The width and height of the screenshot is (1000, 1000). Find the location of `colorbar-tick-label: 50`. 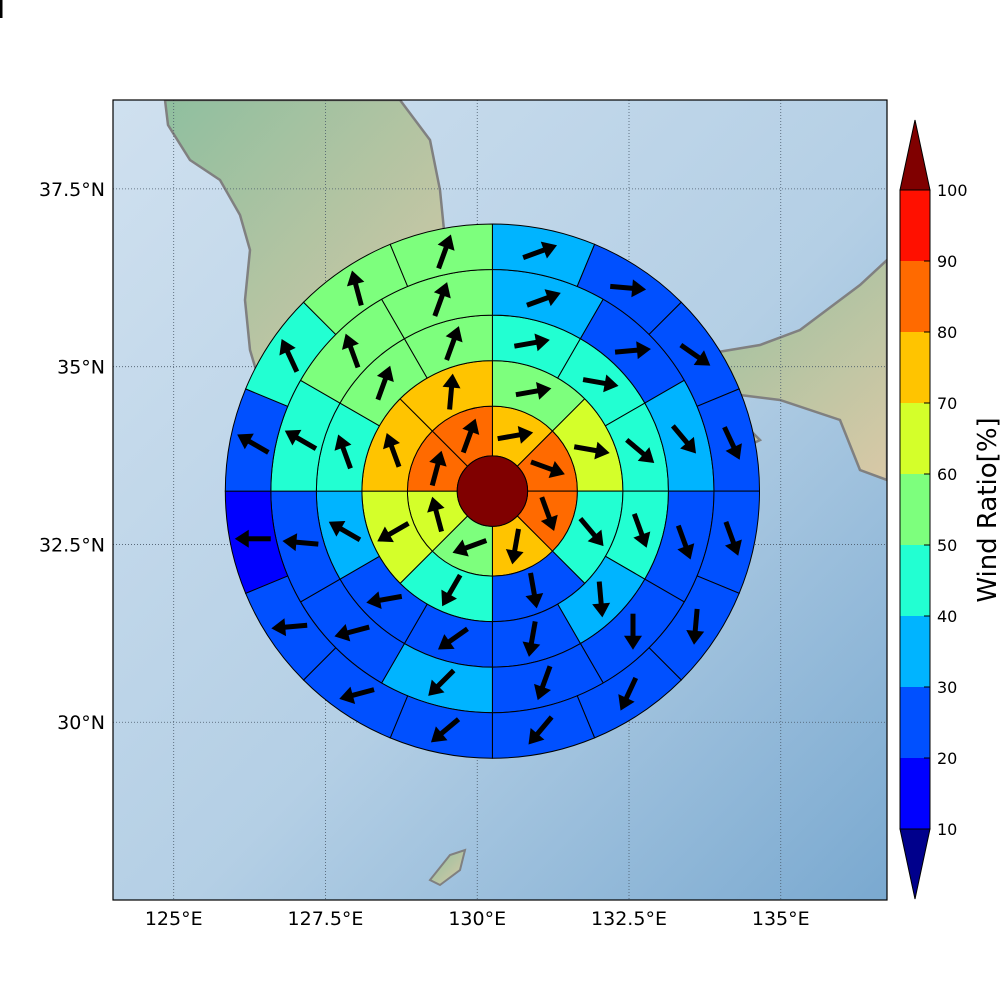

colorbar-tick-label: 50 is located at coordinates (947, 545).